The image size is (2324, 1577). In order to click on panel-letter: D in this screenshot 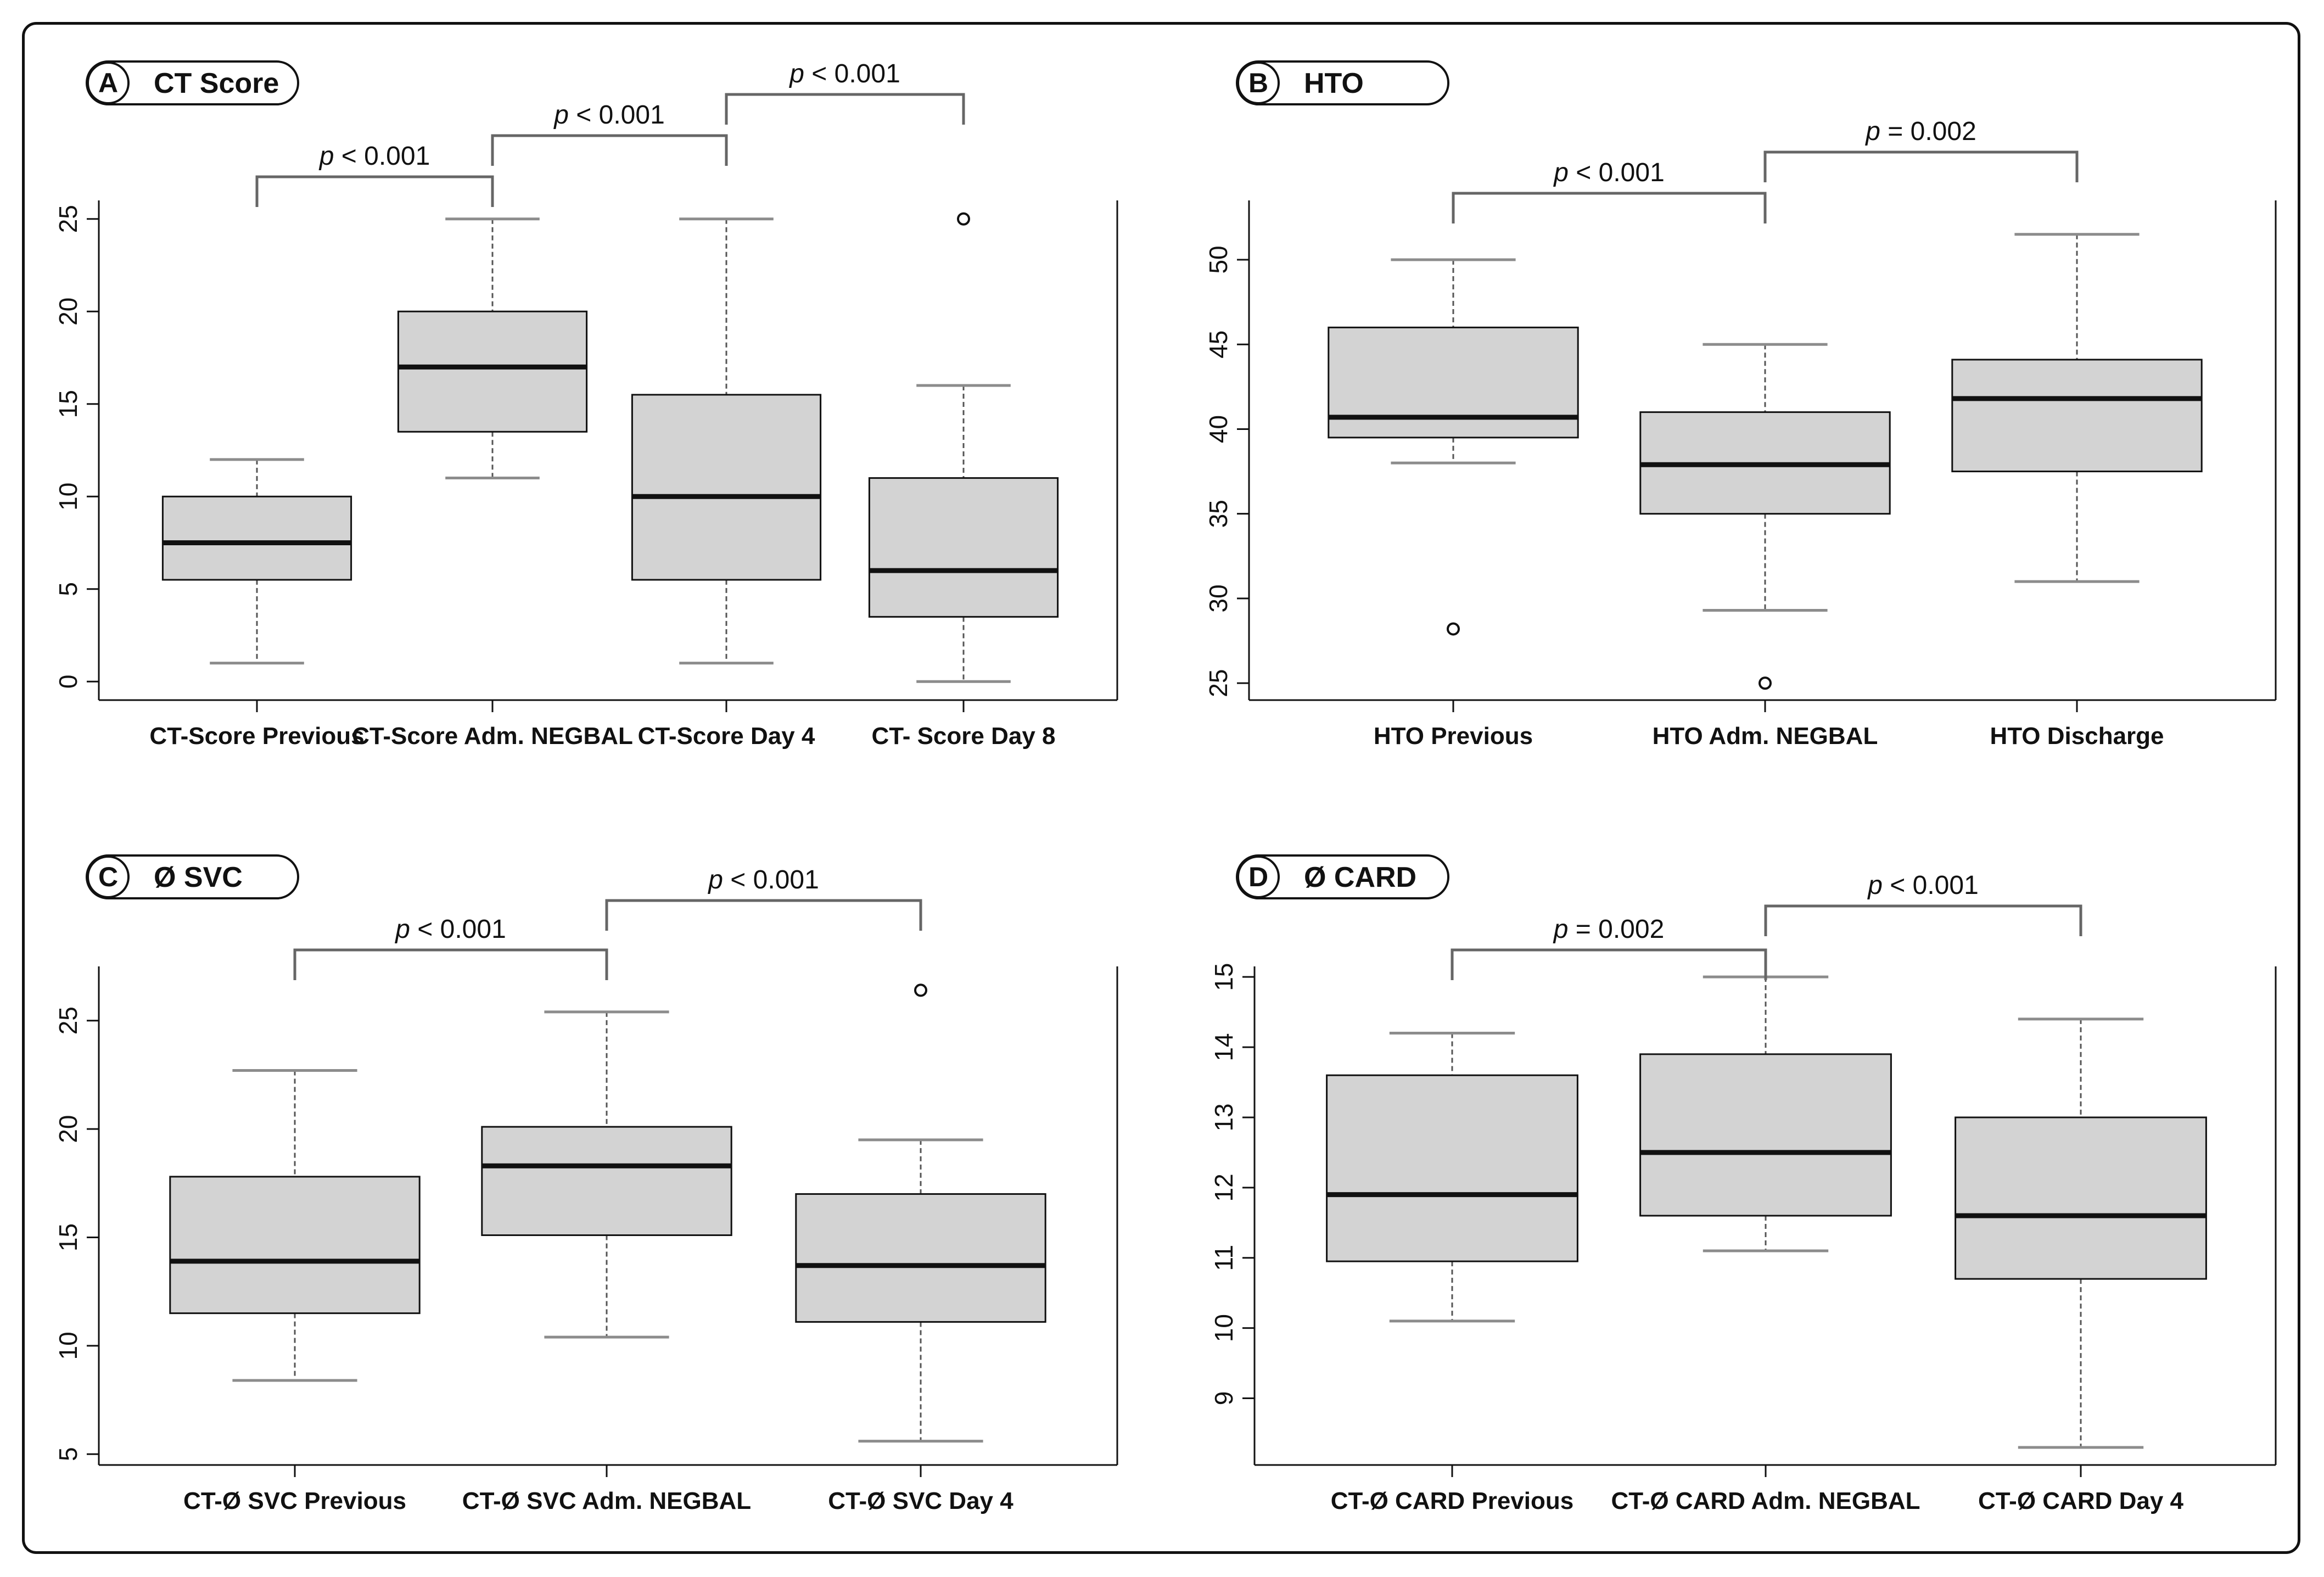, I will do `click(1258, 877)`.